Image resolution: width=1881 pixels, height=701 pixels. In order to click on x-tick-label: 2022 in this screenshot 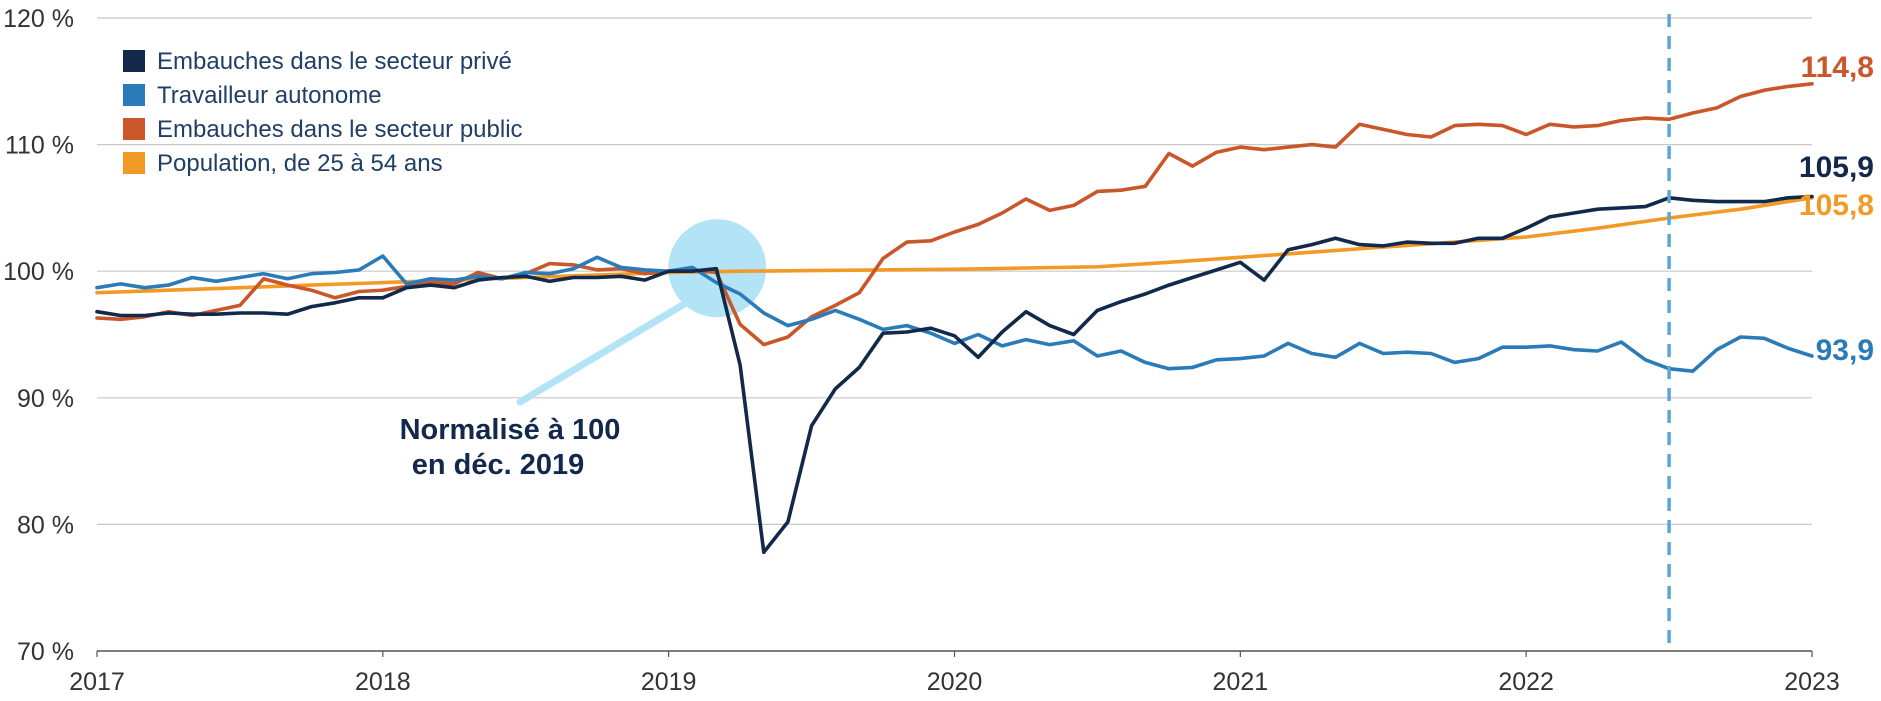, I will do `click(1526, 682)`.